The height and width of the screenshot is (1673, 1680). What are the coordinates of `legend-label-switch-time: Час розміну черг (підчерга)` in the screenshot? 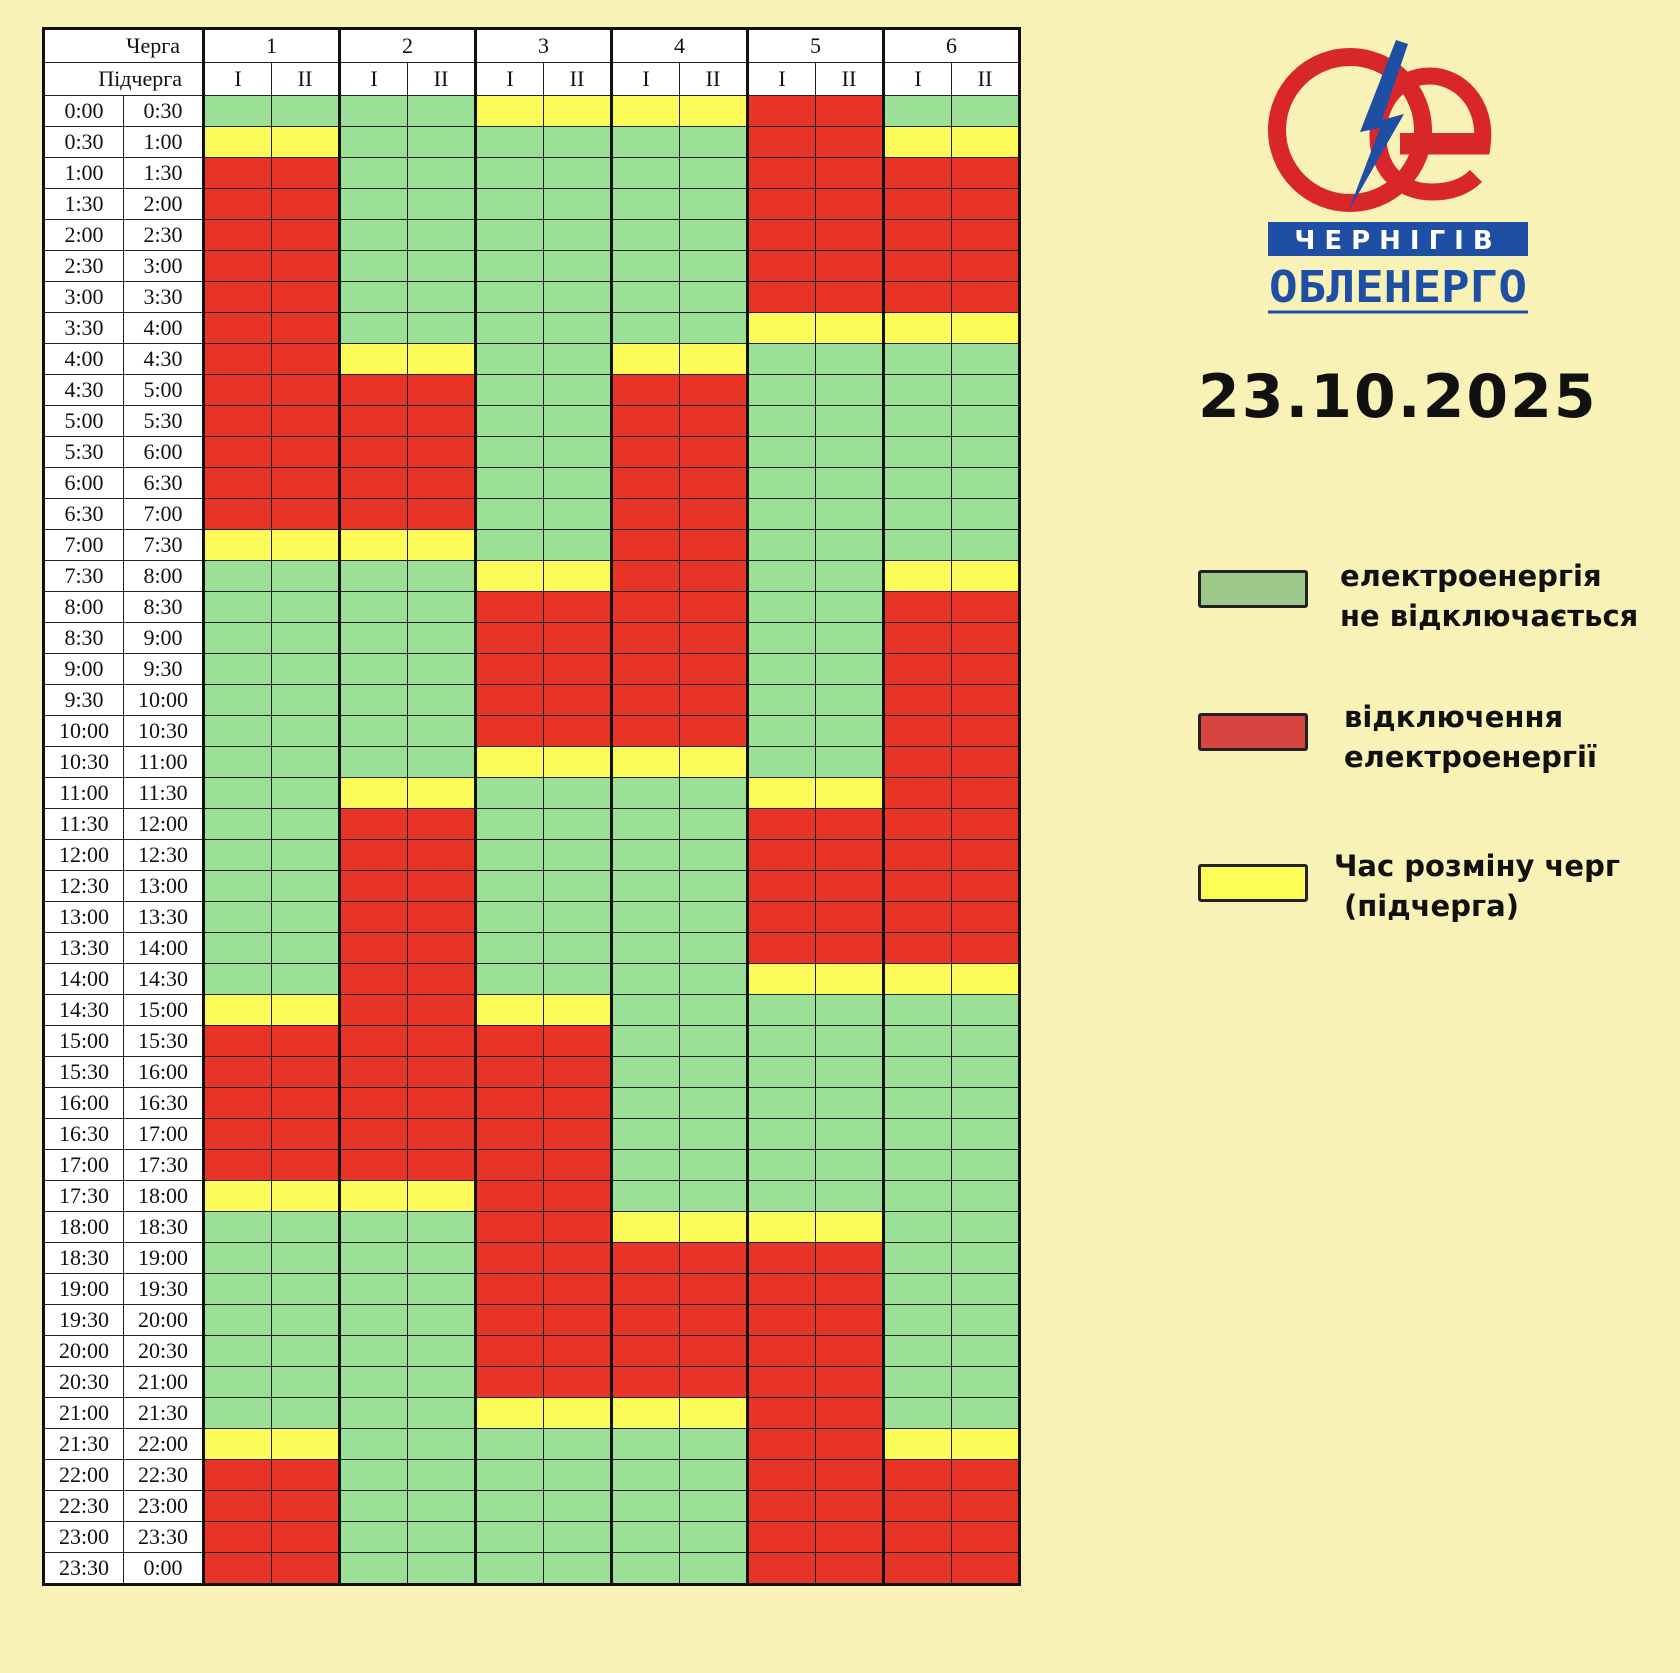 It's located at (1477, 886).